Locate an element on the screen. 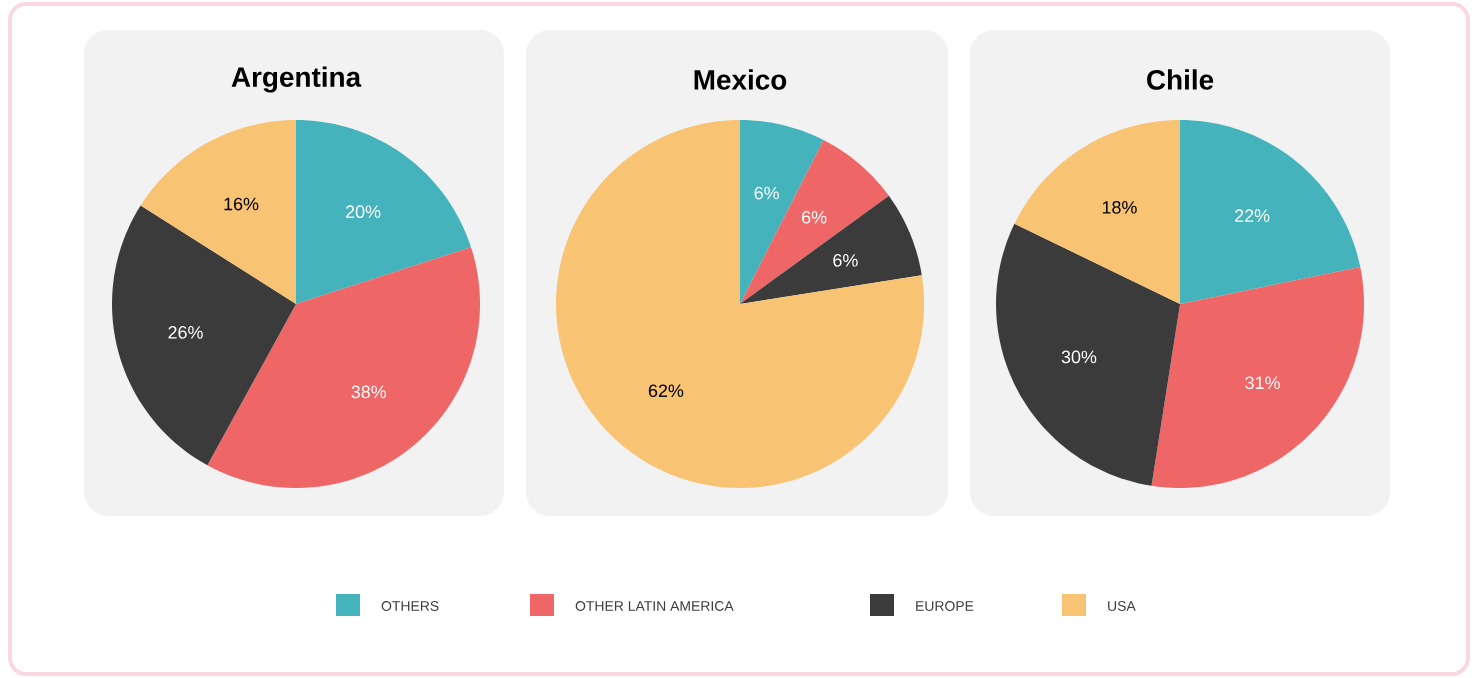  data-label: 22% is located at coordinates (1252, 215).